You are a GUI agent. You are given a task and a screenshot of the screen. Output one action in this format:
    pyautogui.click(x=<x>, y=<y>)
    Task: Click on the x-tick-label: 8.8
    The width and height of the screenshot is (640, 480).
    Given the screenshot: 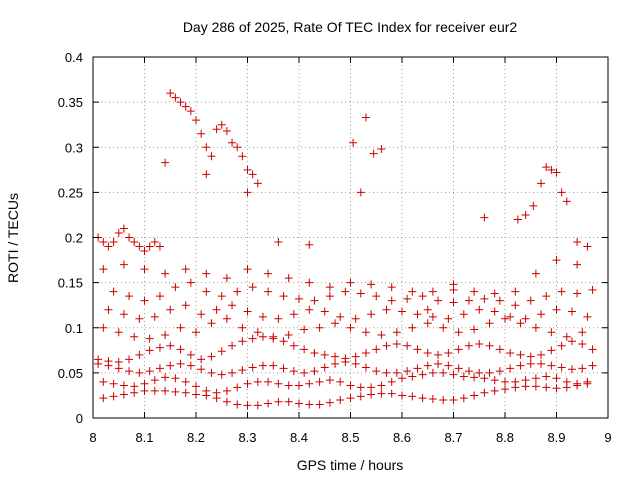 What is the action you would take?
    pyautogui.click(x=505, y=437)
    